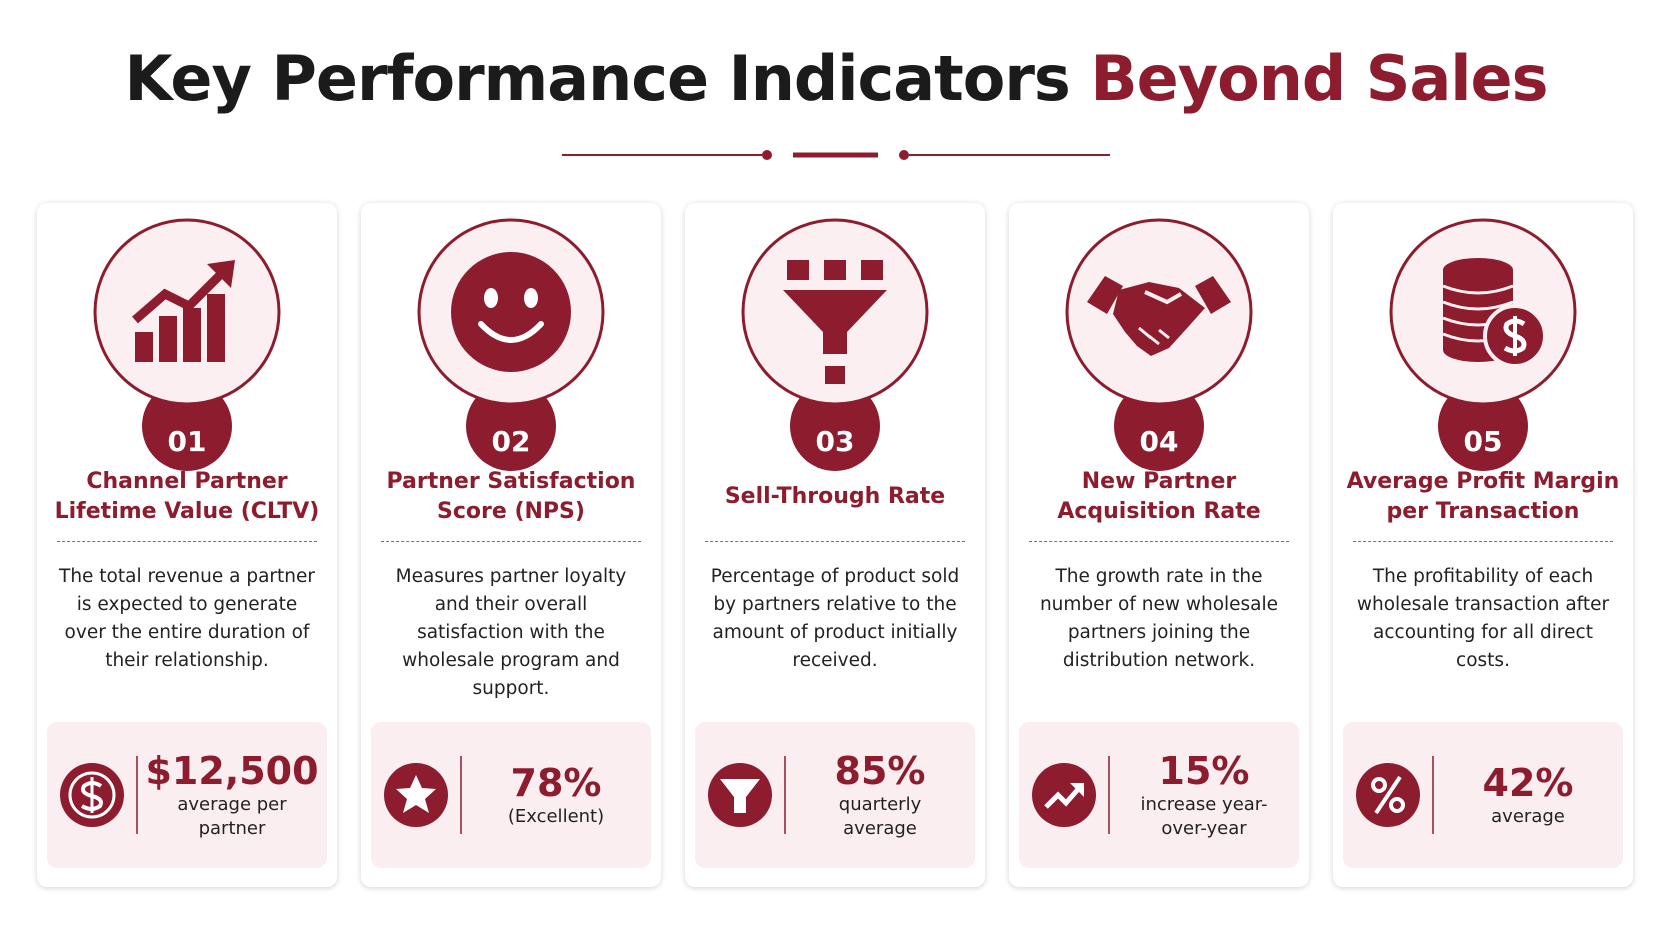 The width and height of the screenshot is (1672, 941). Describe the element at coordinates (1319, 78) in the screenshot. I see `title-accent: Beyond Sales` at that location.